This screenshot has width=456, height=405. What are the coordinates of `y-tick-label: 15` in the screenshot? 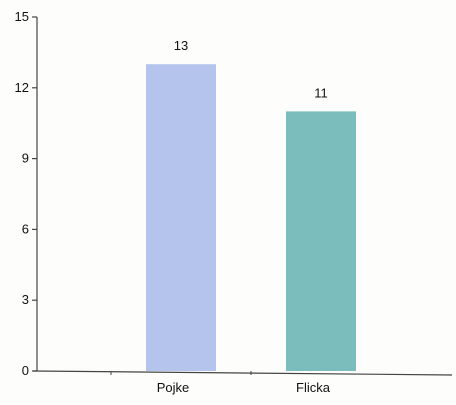 It's located at (22, 16).